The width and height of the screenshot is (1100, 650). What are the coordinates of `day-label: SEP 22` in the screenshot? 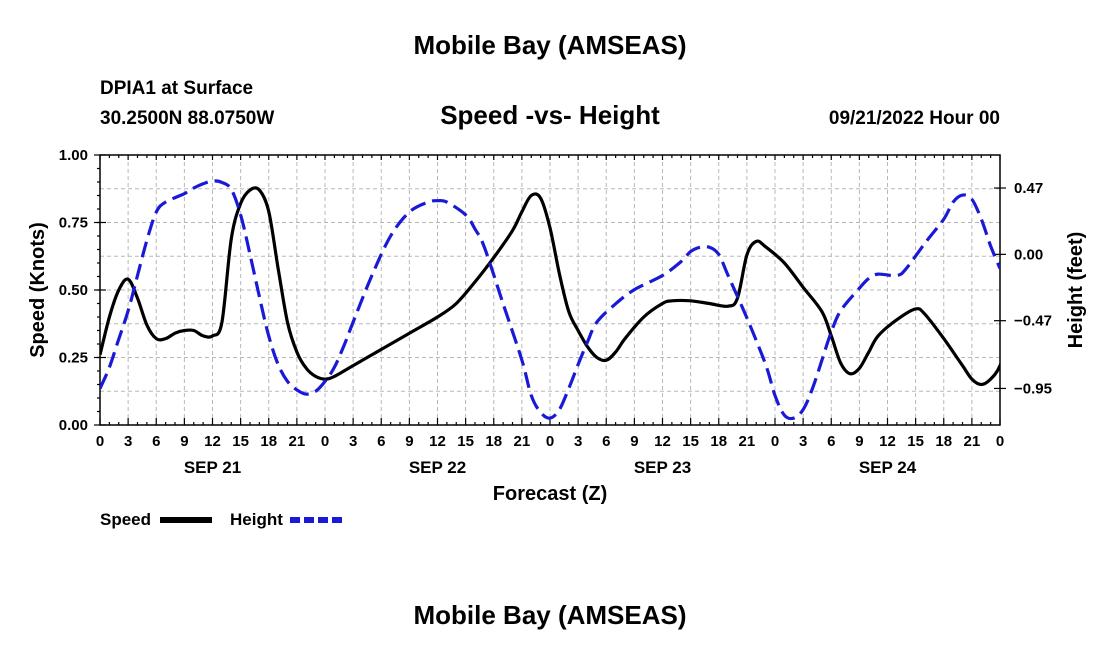 It's located at (437, 467).